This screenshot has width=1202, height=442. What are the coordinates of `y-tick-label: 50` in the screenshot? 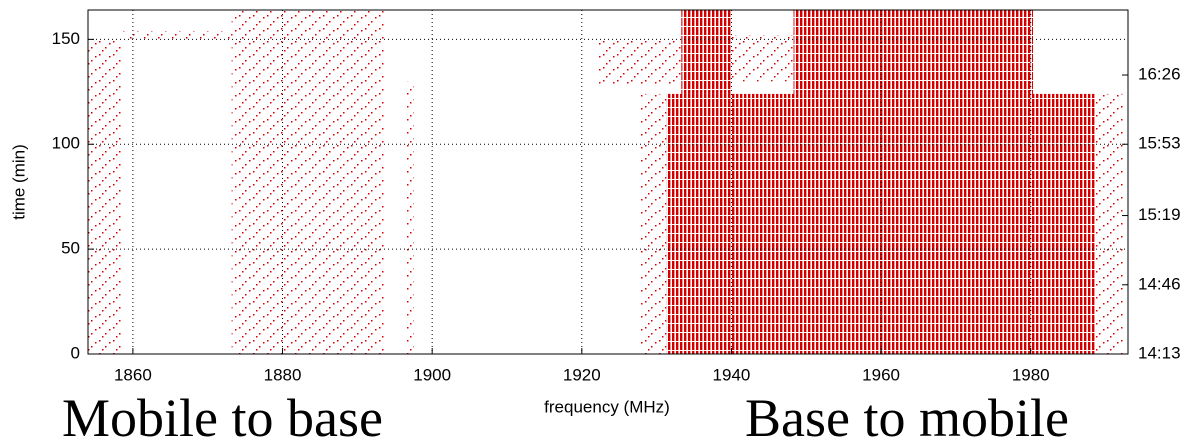 It's located at (70, 248).